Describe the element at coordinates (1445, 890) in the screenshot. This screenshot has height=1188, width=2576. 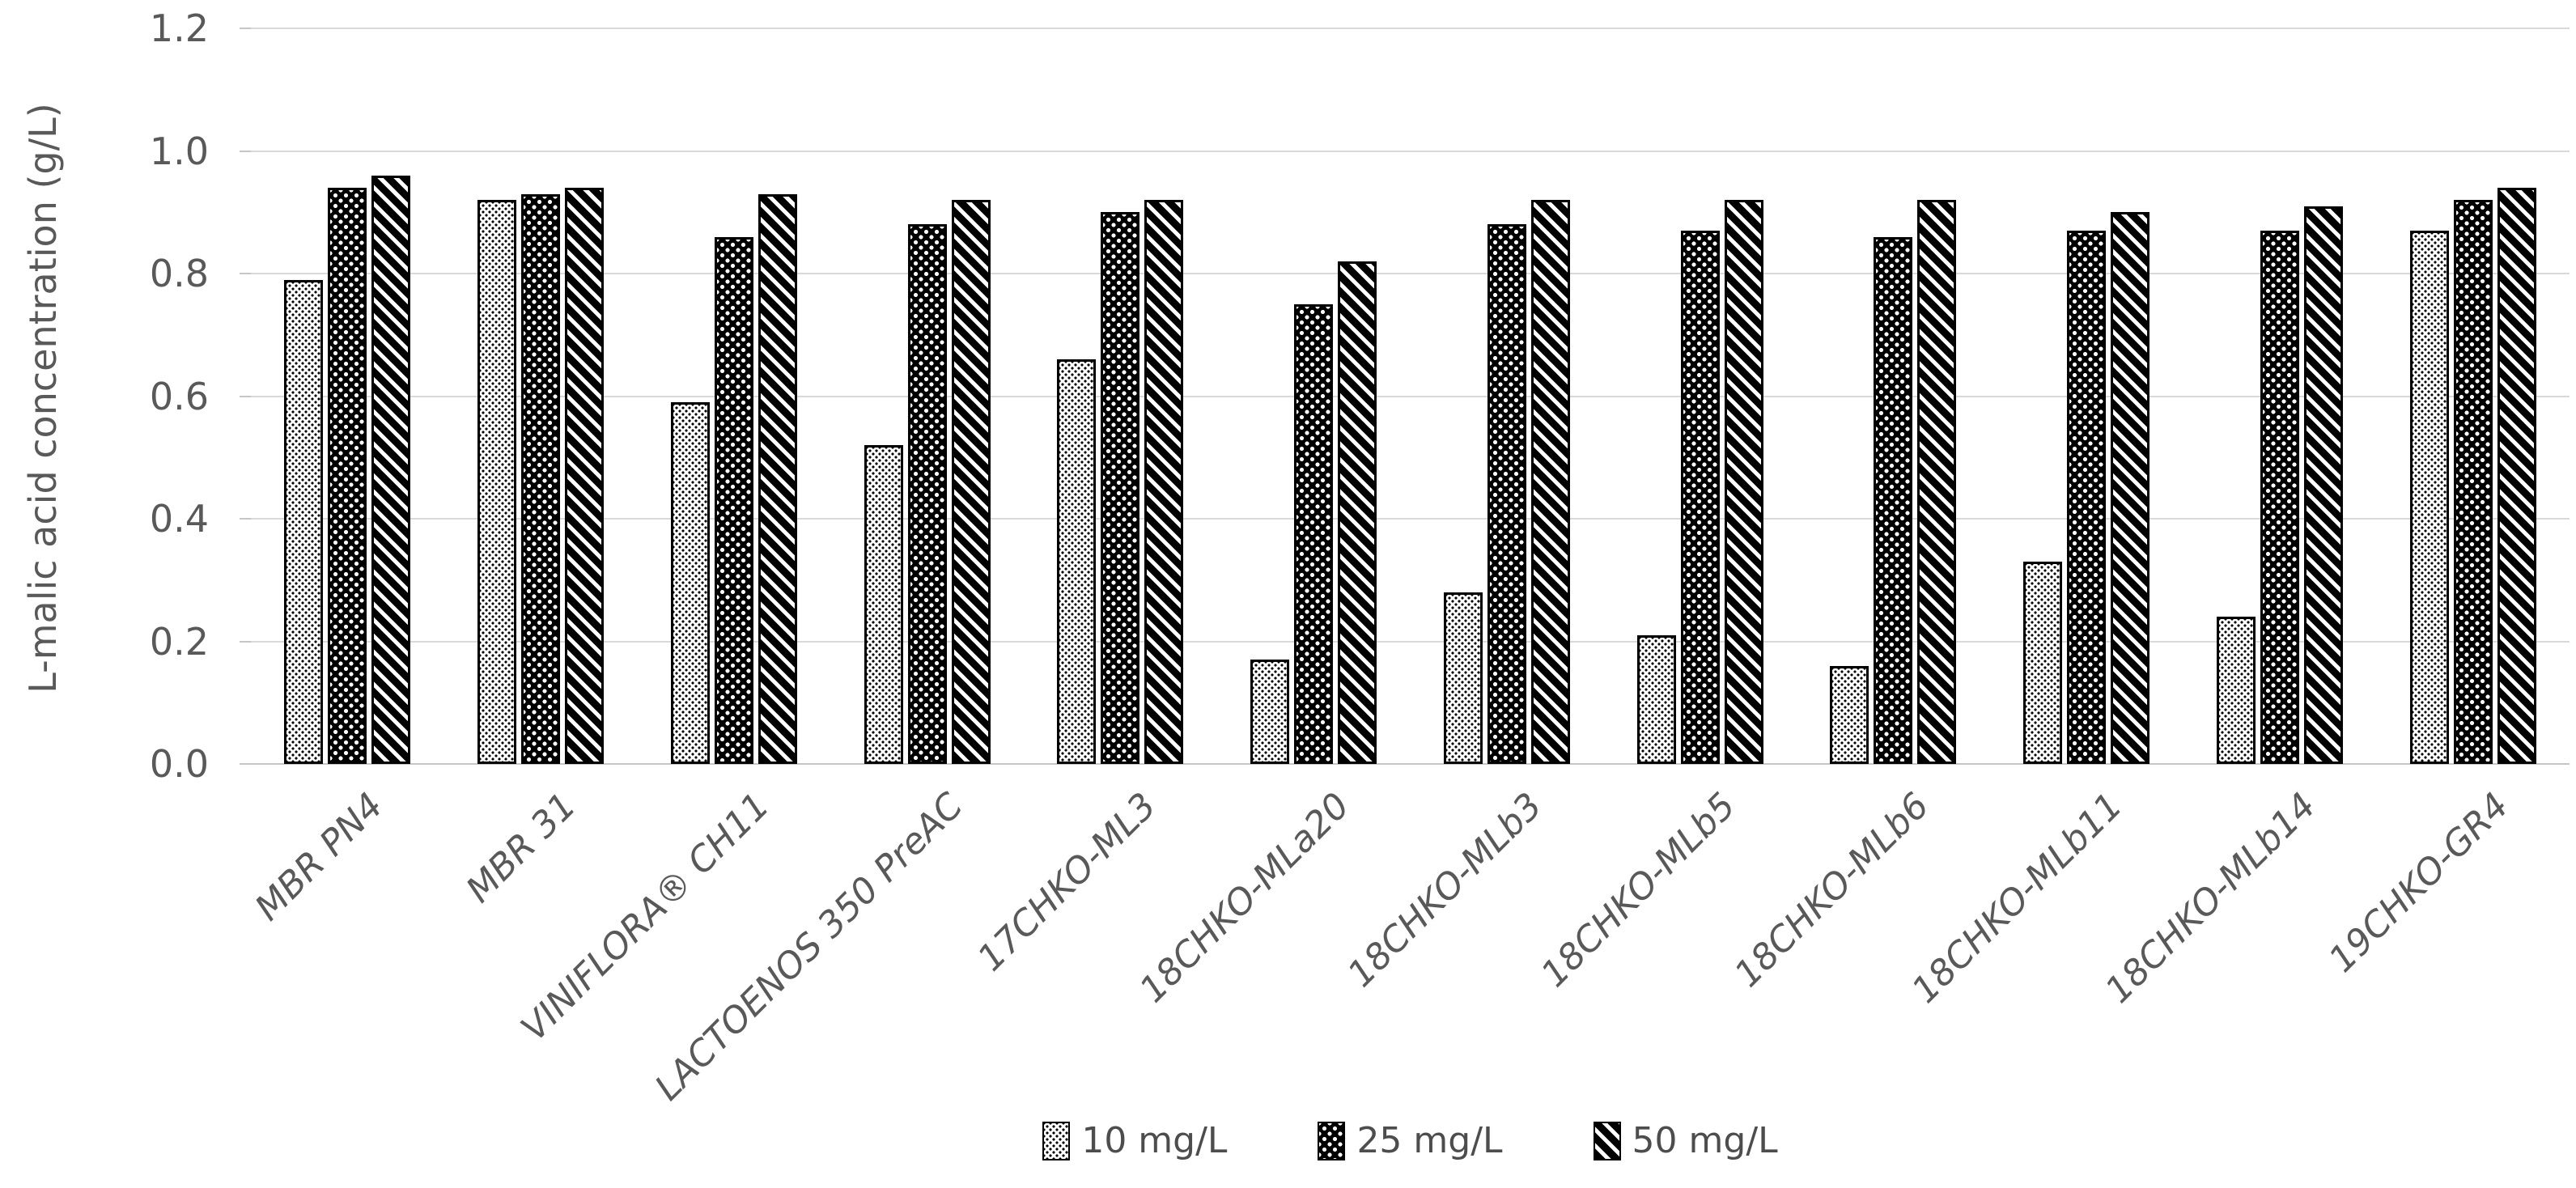
I see `x-axis-label: 18CHKO-MLb3` at that location.